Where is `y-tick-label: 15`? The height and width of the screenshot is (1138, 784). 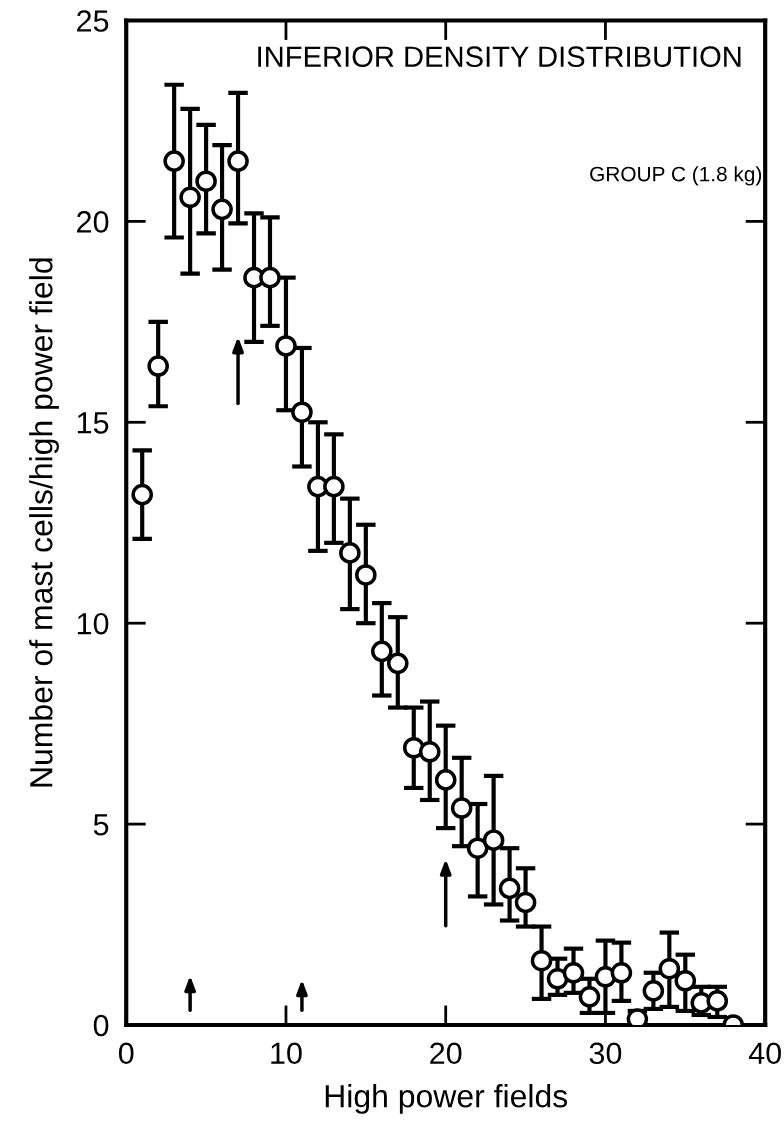
y-tick-label: 15 is located at coordinates (93, 423).